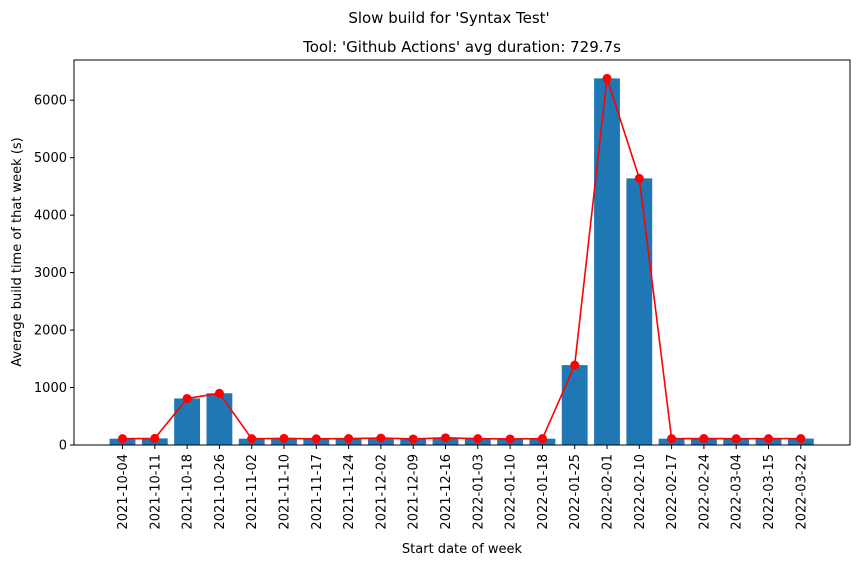  I want to click on x-tick-label: 2021-12-16, so click(446, 492).